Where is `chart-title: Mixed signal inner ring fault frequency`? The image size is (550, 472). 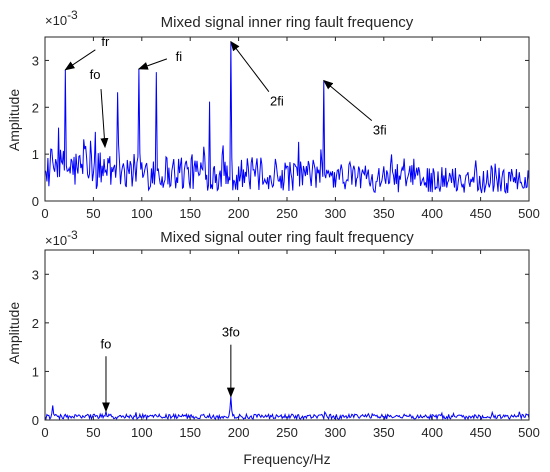
chart-title: Mixed signal inner ring fault frequency is located at coordinates (287, 22).